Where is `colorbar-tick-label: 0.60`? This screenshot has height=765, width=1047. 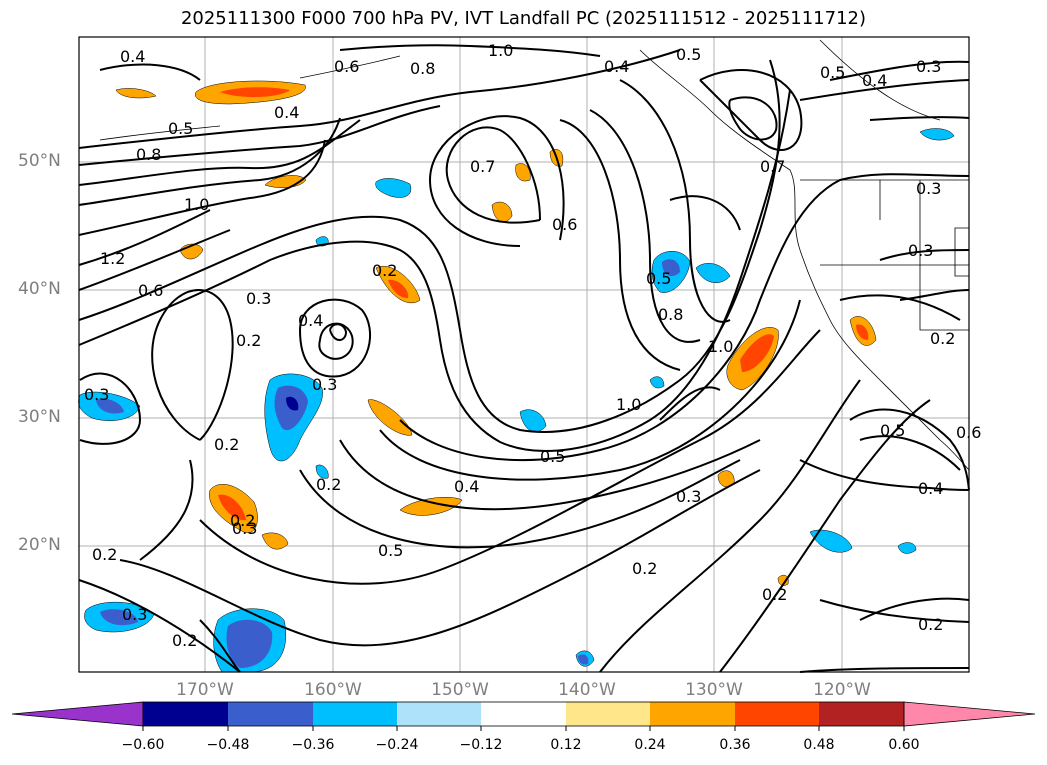 colorbar-tick-label: 0.60 is located at coordinates (904, 745).